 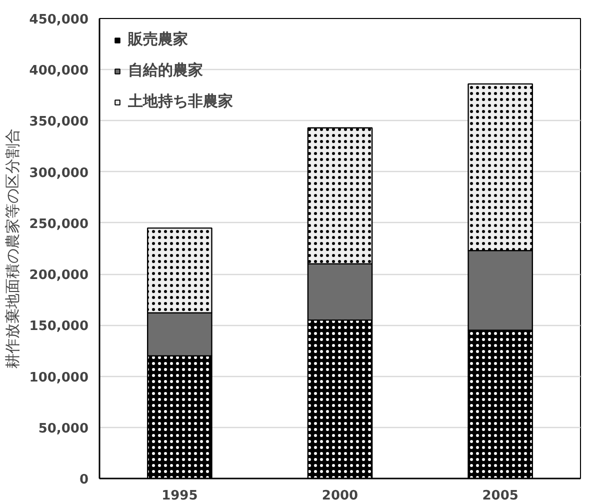 I want to click on y-tick-label: 50,000, so click(x=63, y=428).